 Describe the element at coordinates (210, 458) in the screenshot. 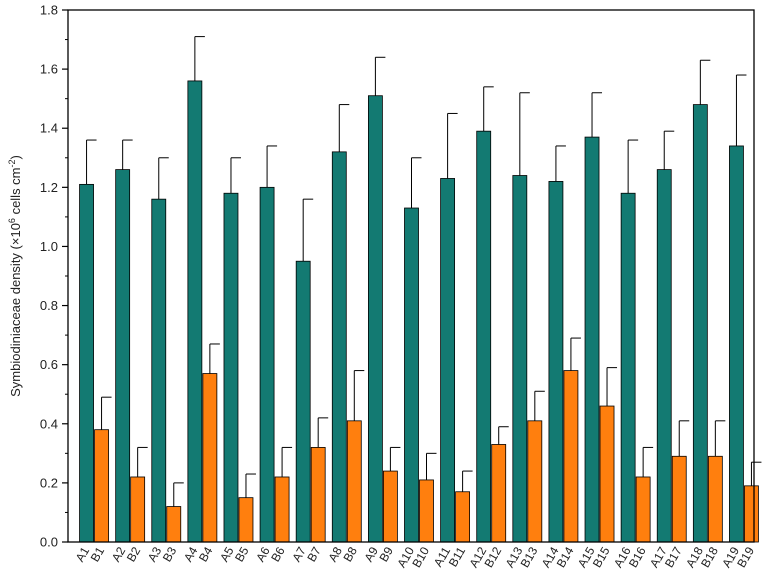

I see `bar-B4` at that location.